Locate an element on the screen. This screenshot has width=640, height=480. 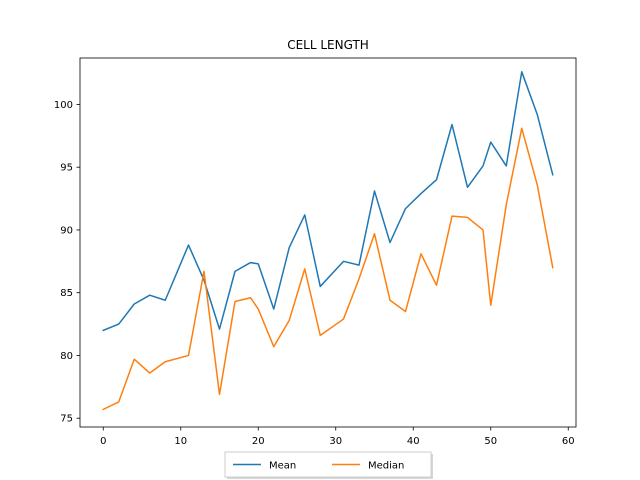
chart-title: CELL LENGTH is located at coordinates (328, 45).